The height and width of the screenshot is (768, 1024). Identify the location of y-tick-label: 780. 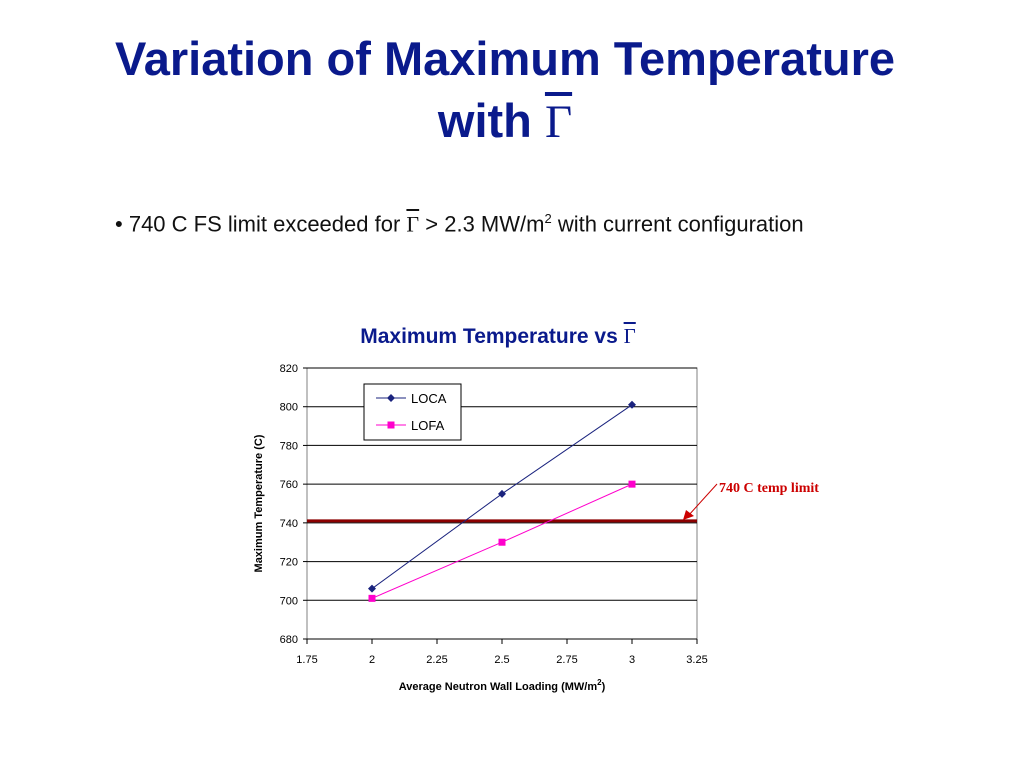
(289, 446).